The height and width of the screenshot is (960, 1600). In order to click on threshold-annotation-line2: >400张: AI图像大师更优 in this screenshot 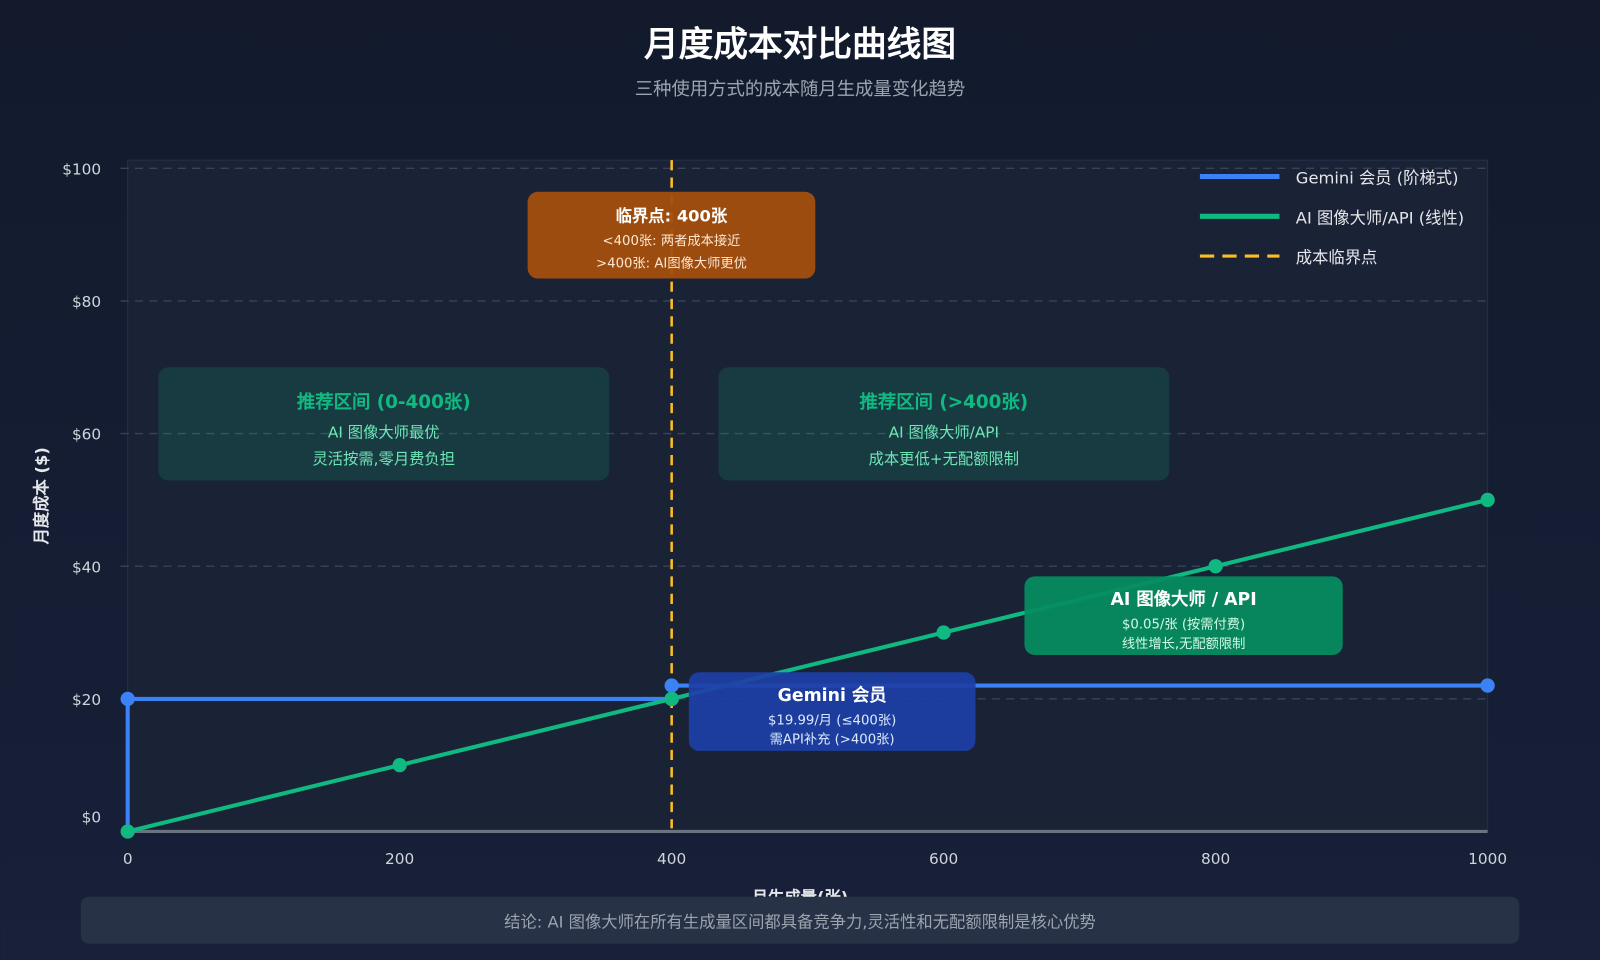, I will do `click(671, 263)`.